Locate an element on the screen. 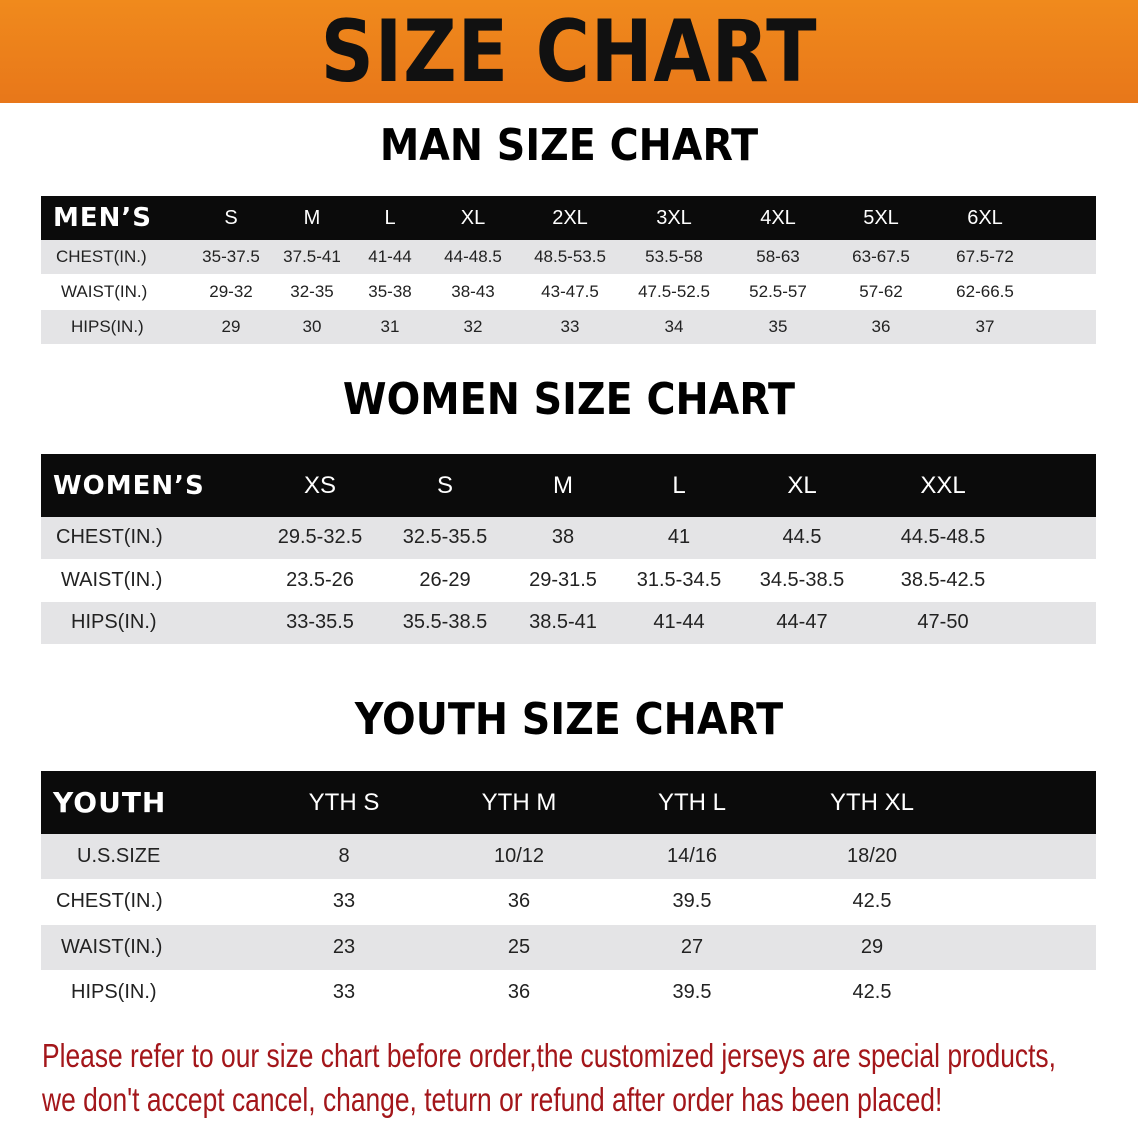 Image resolution: width=1138 pixels, height=1132 pixels. table-cell: 44-48.5 is located at coordinates (473, 256).